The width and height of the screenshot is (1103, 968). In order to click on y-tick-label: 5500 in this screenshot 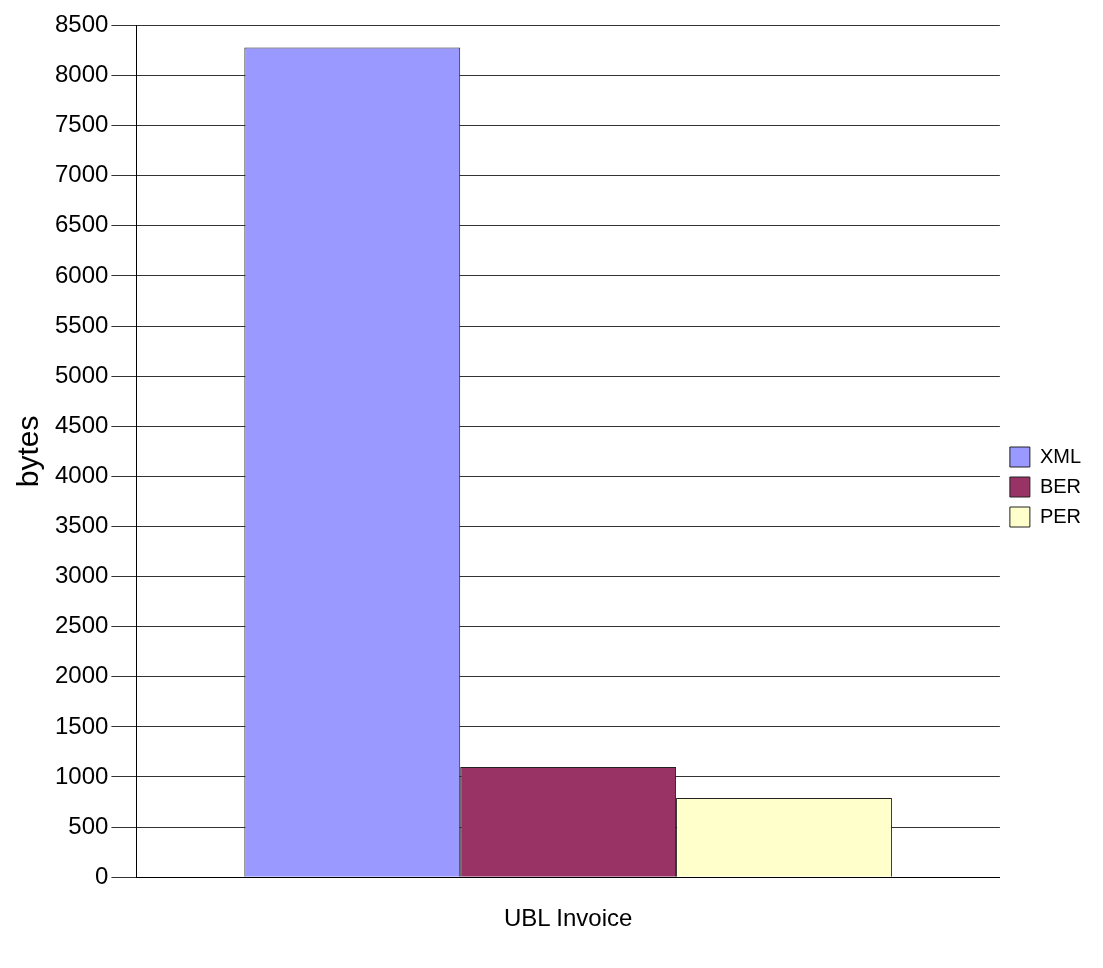, I will do `click(82, 324)`.